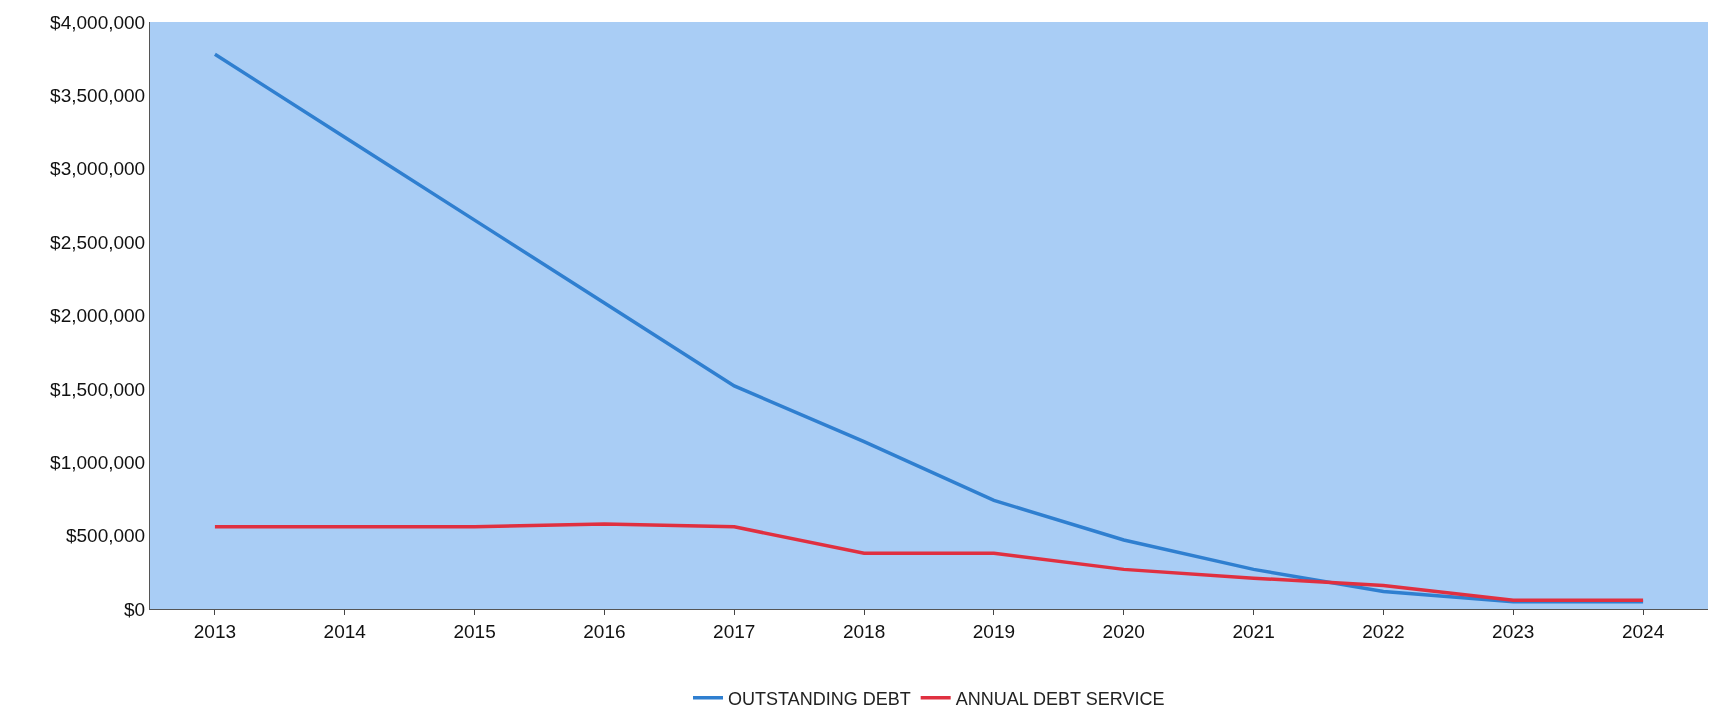 The image size is (1728, 728). I want to click on y-tick-label: $3,500,000, so click(98, 96).